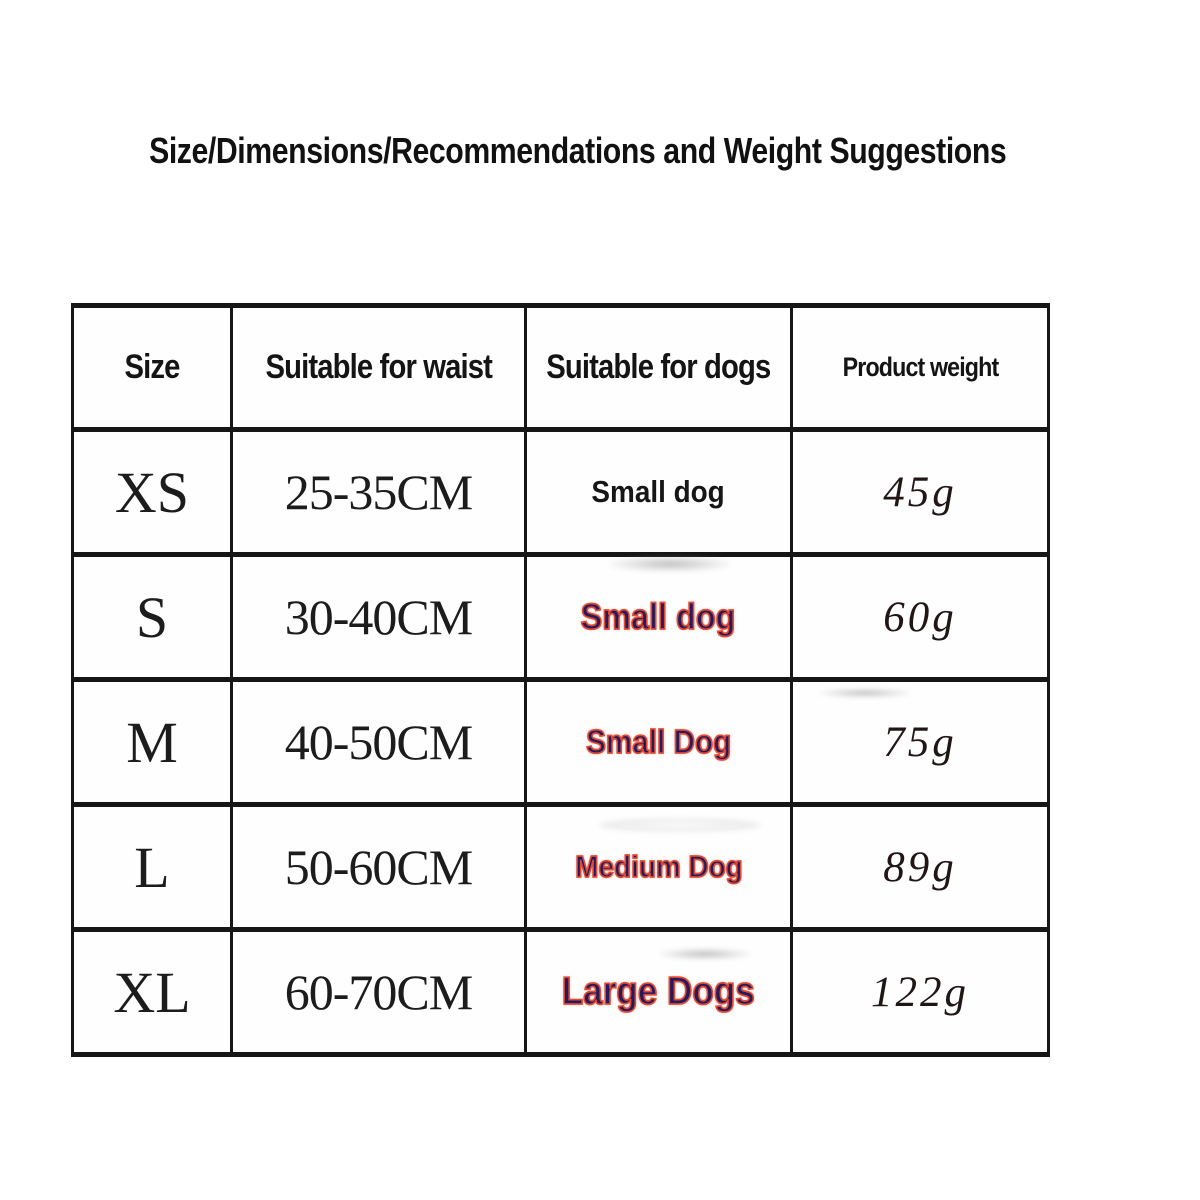  Describe the element at coordinates (378, 992) in the screenshot. I see `waist-value: 60-70CM` at that location.